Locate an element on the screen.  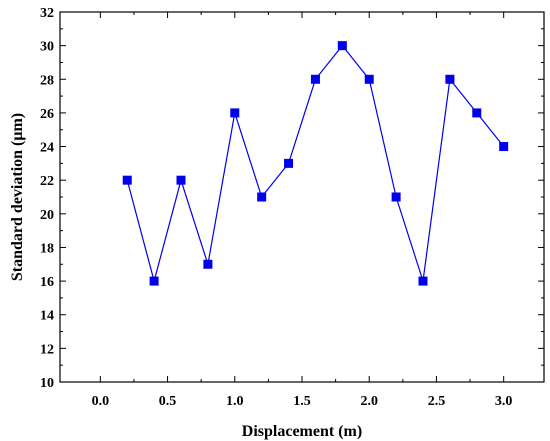
y-tick-label: 32 is located at coordinates (47, 13).